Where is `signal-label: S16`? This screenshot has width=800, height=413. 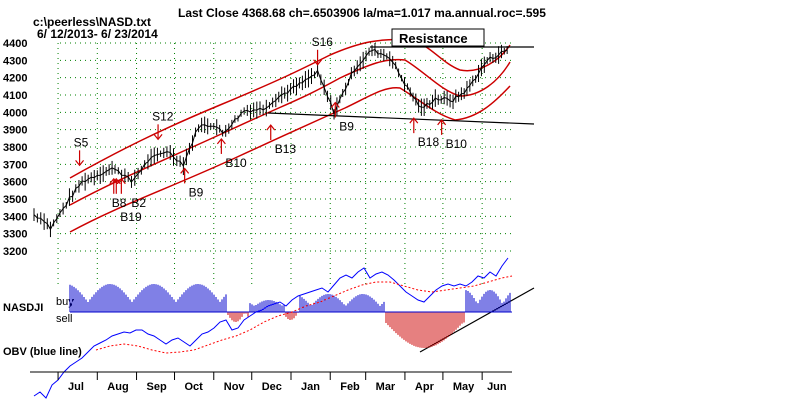
signal-label: S16 is located at coordinates (323, 42).